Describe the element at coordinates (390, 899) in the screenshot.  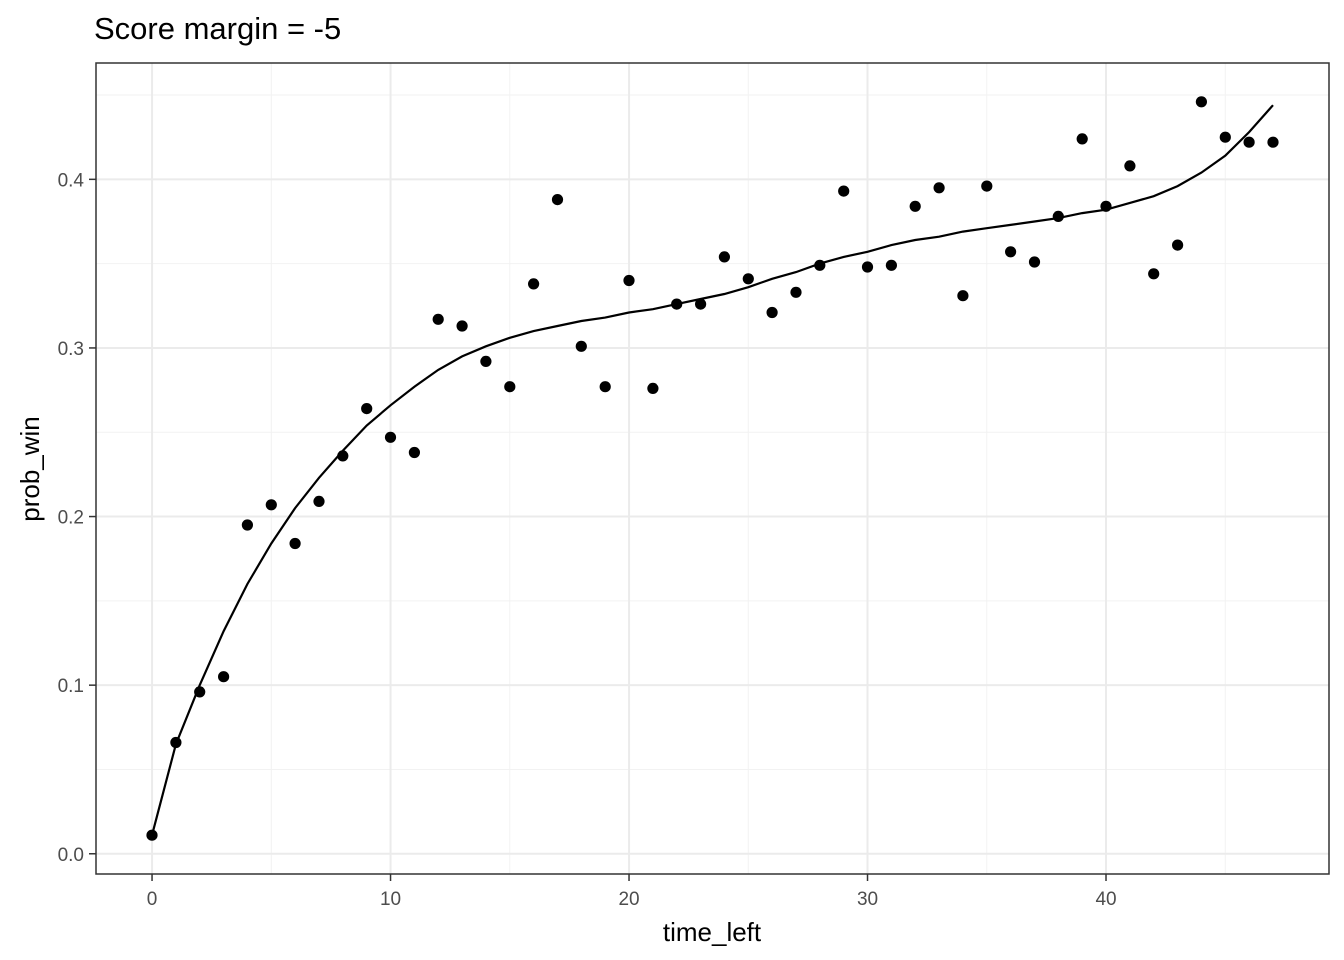
I see `x-tick-label: 10` at that location.